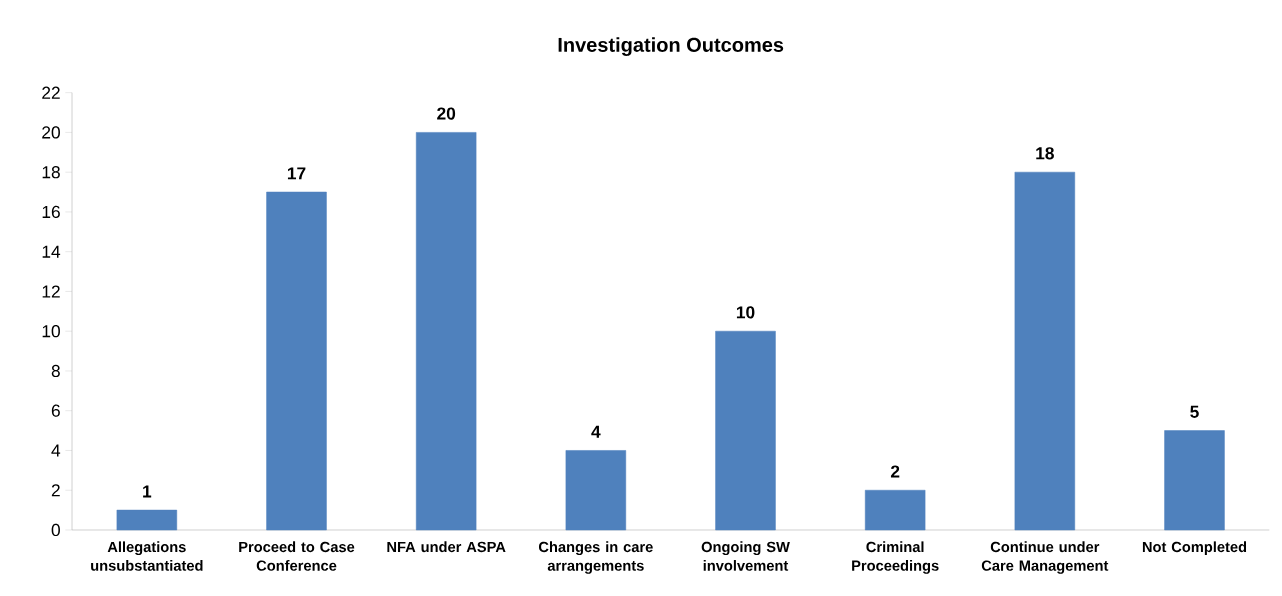 This screenshot has width=1282, height=596. Describe the element at coordinates (51, 132) in the screenshot. I see `y-tick-label: 20` at that location.